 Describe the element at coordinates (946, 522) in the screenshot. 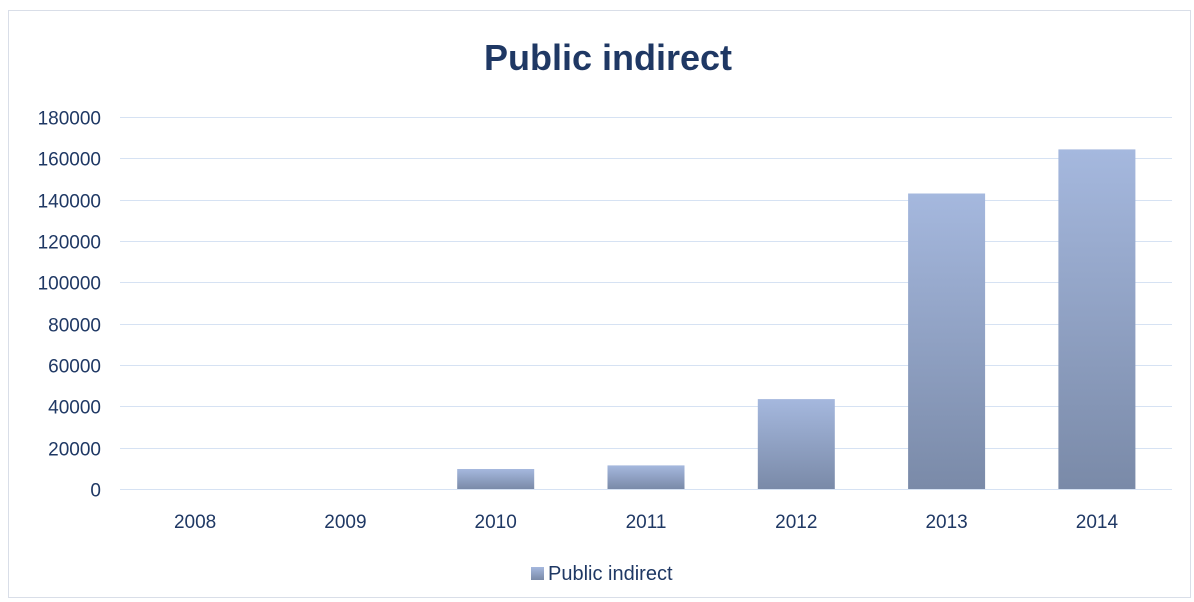

I see `x-tick-label: 2013` at that location.